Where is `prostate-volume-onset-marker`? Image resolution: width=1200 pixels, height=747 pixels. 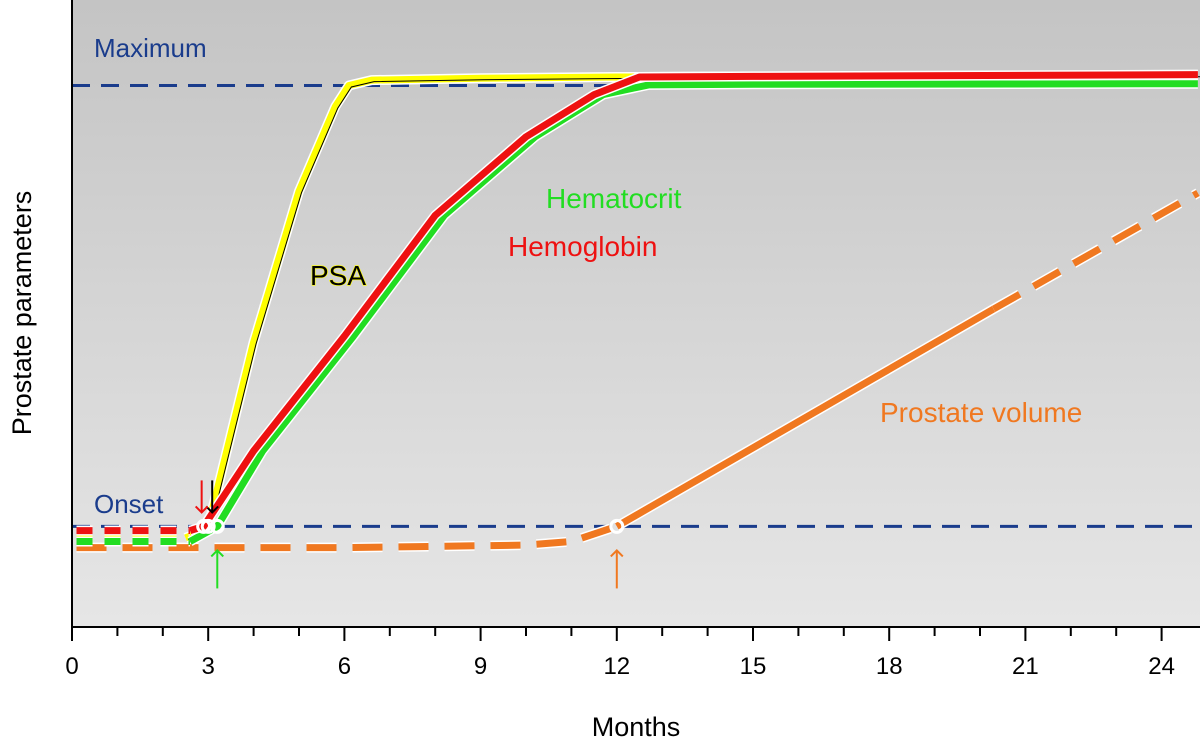 prostate-volume-onset-marker is located at coordinates (617, 526).